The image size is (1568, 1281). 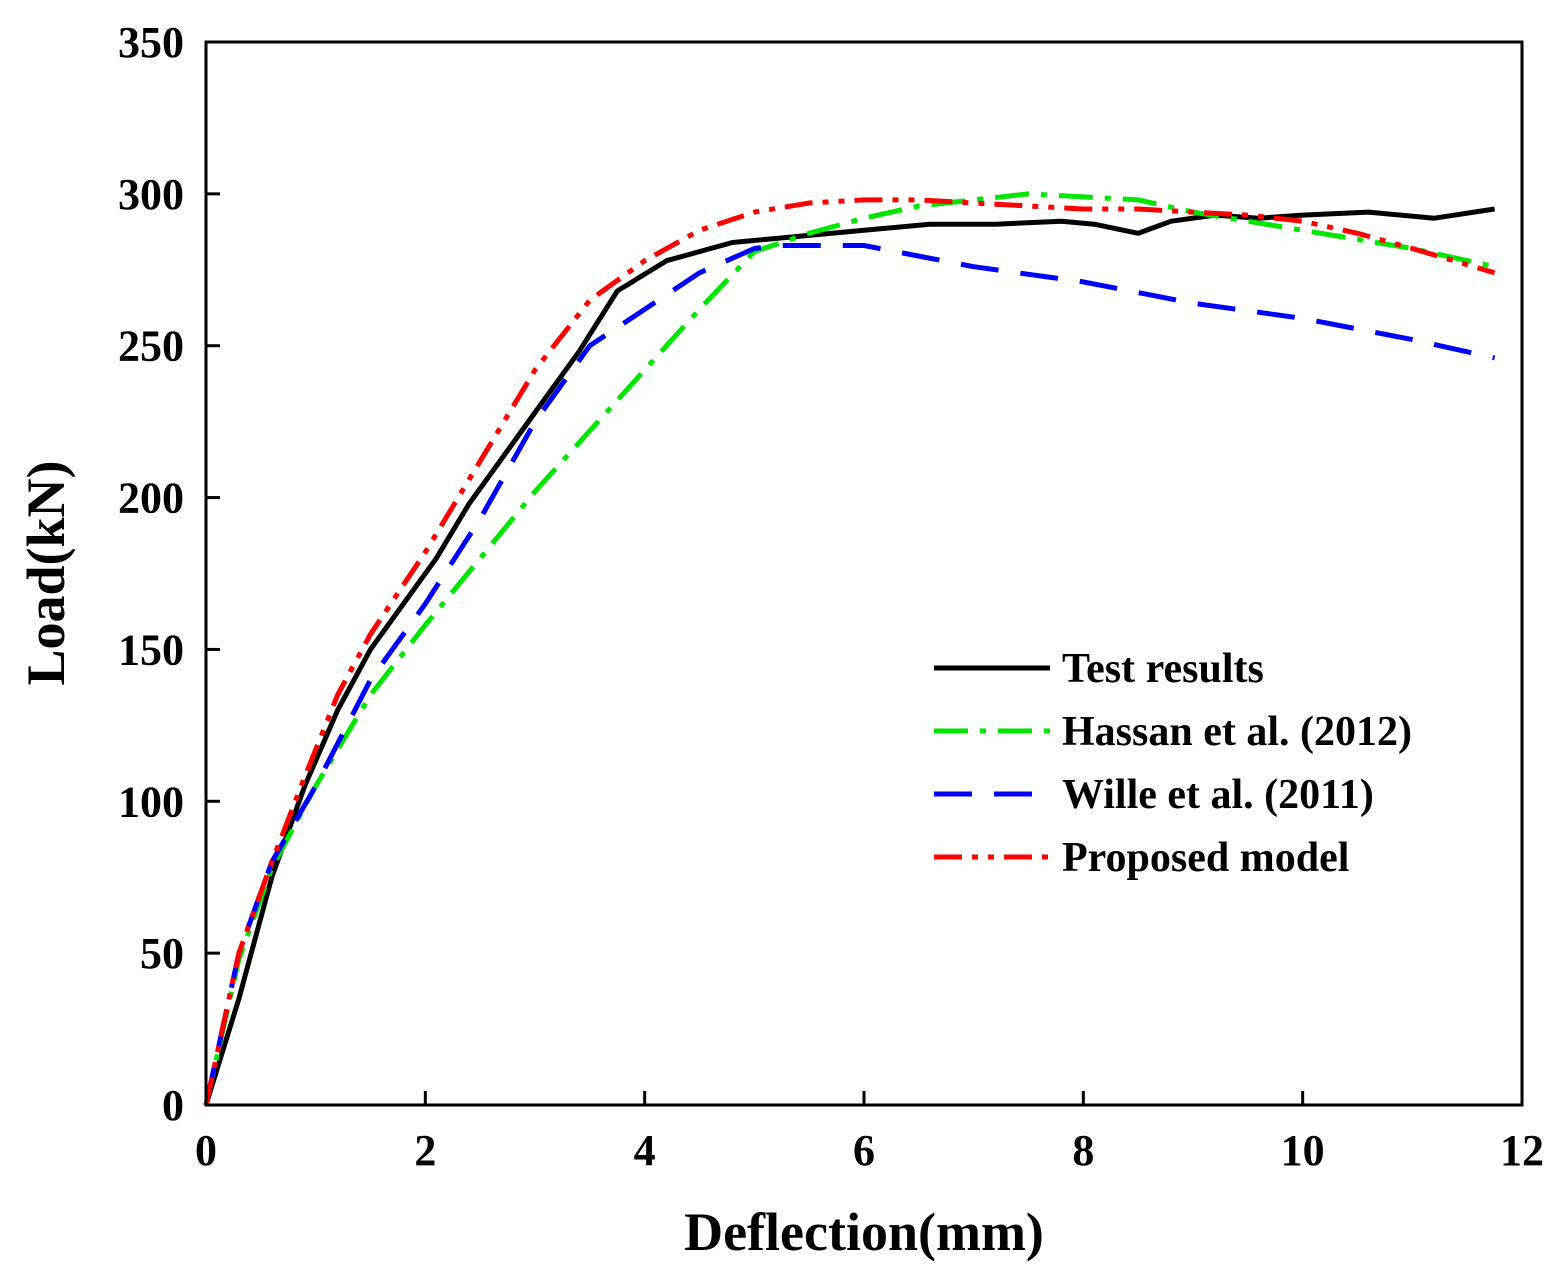 I want to click on legend-label-1: Test results, so click(x=1163, y=669).